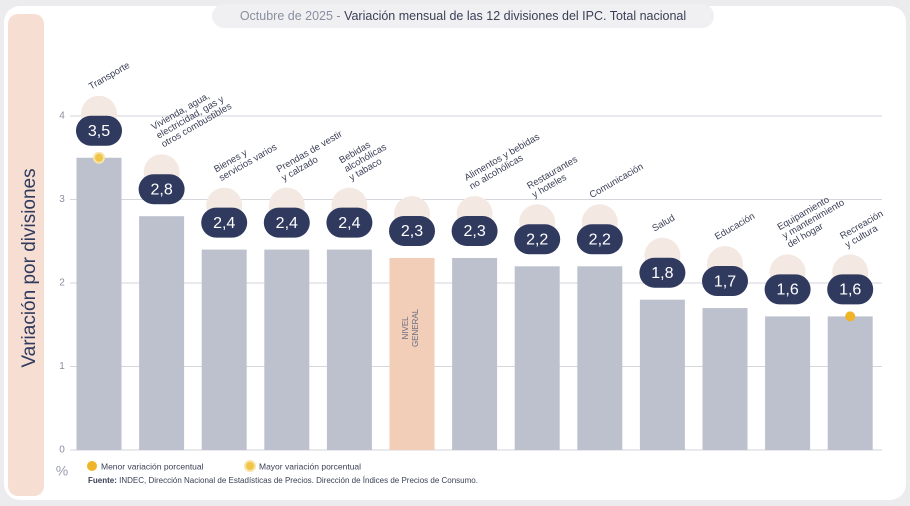  Describe the element at coordinates (152, 466) in the screenshot. I see `legend-label: Menor variación porcentual` at that location.